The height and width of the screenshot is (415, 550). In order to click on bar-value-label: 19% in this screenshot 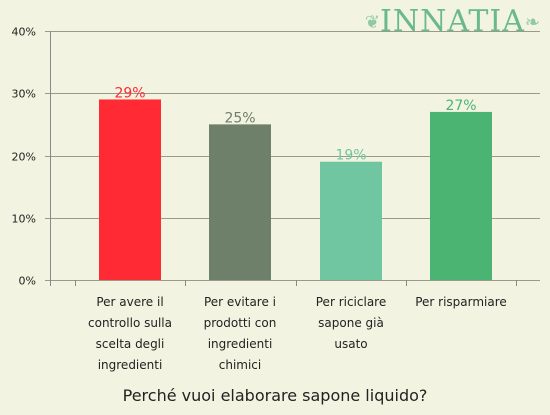, I will do `click(350, 156)`.